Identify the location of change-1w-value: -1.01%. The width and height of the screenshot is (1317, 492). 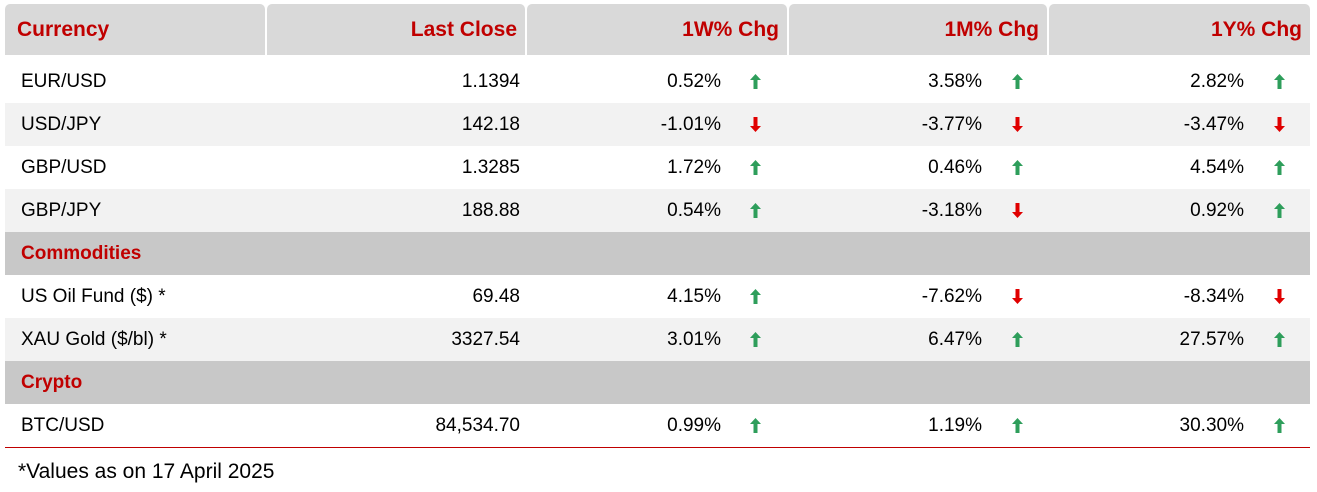
(690, 124).